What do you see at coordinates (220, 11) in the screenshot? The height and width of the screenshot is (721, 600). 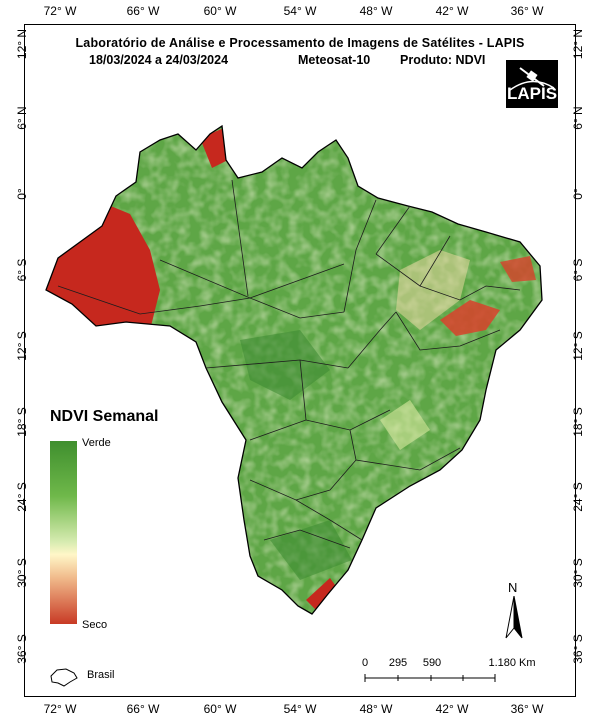 I see `lon-tick-top: 60° W` at bounding box center [220, 11].